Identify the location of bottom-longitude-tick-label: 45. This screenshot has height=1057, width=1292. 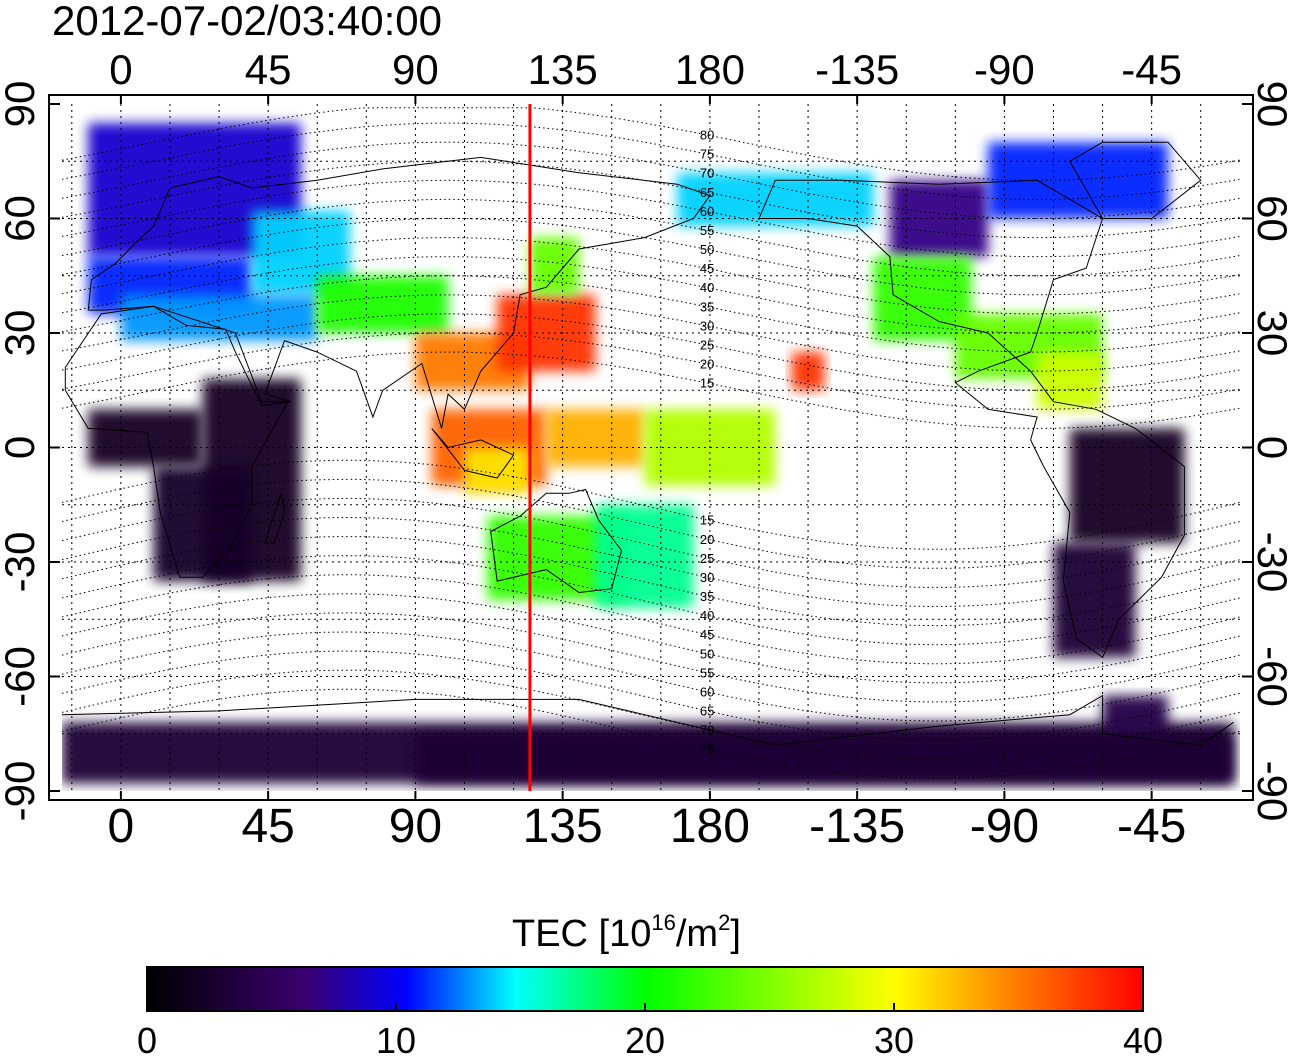
(267, 826).